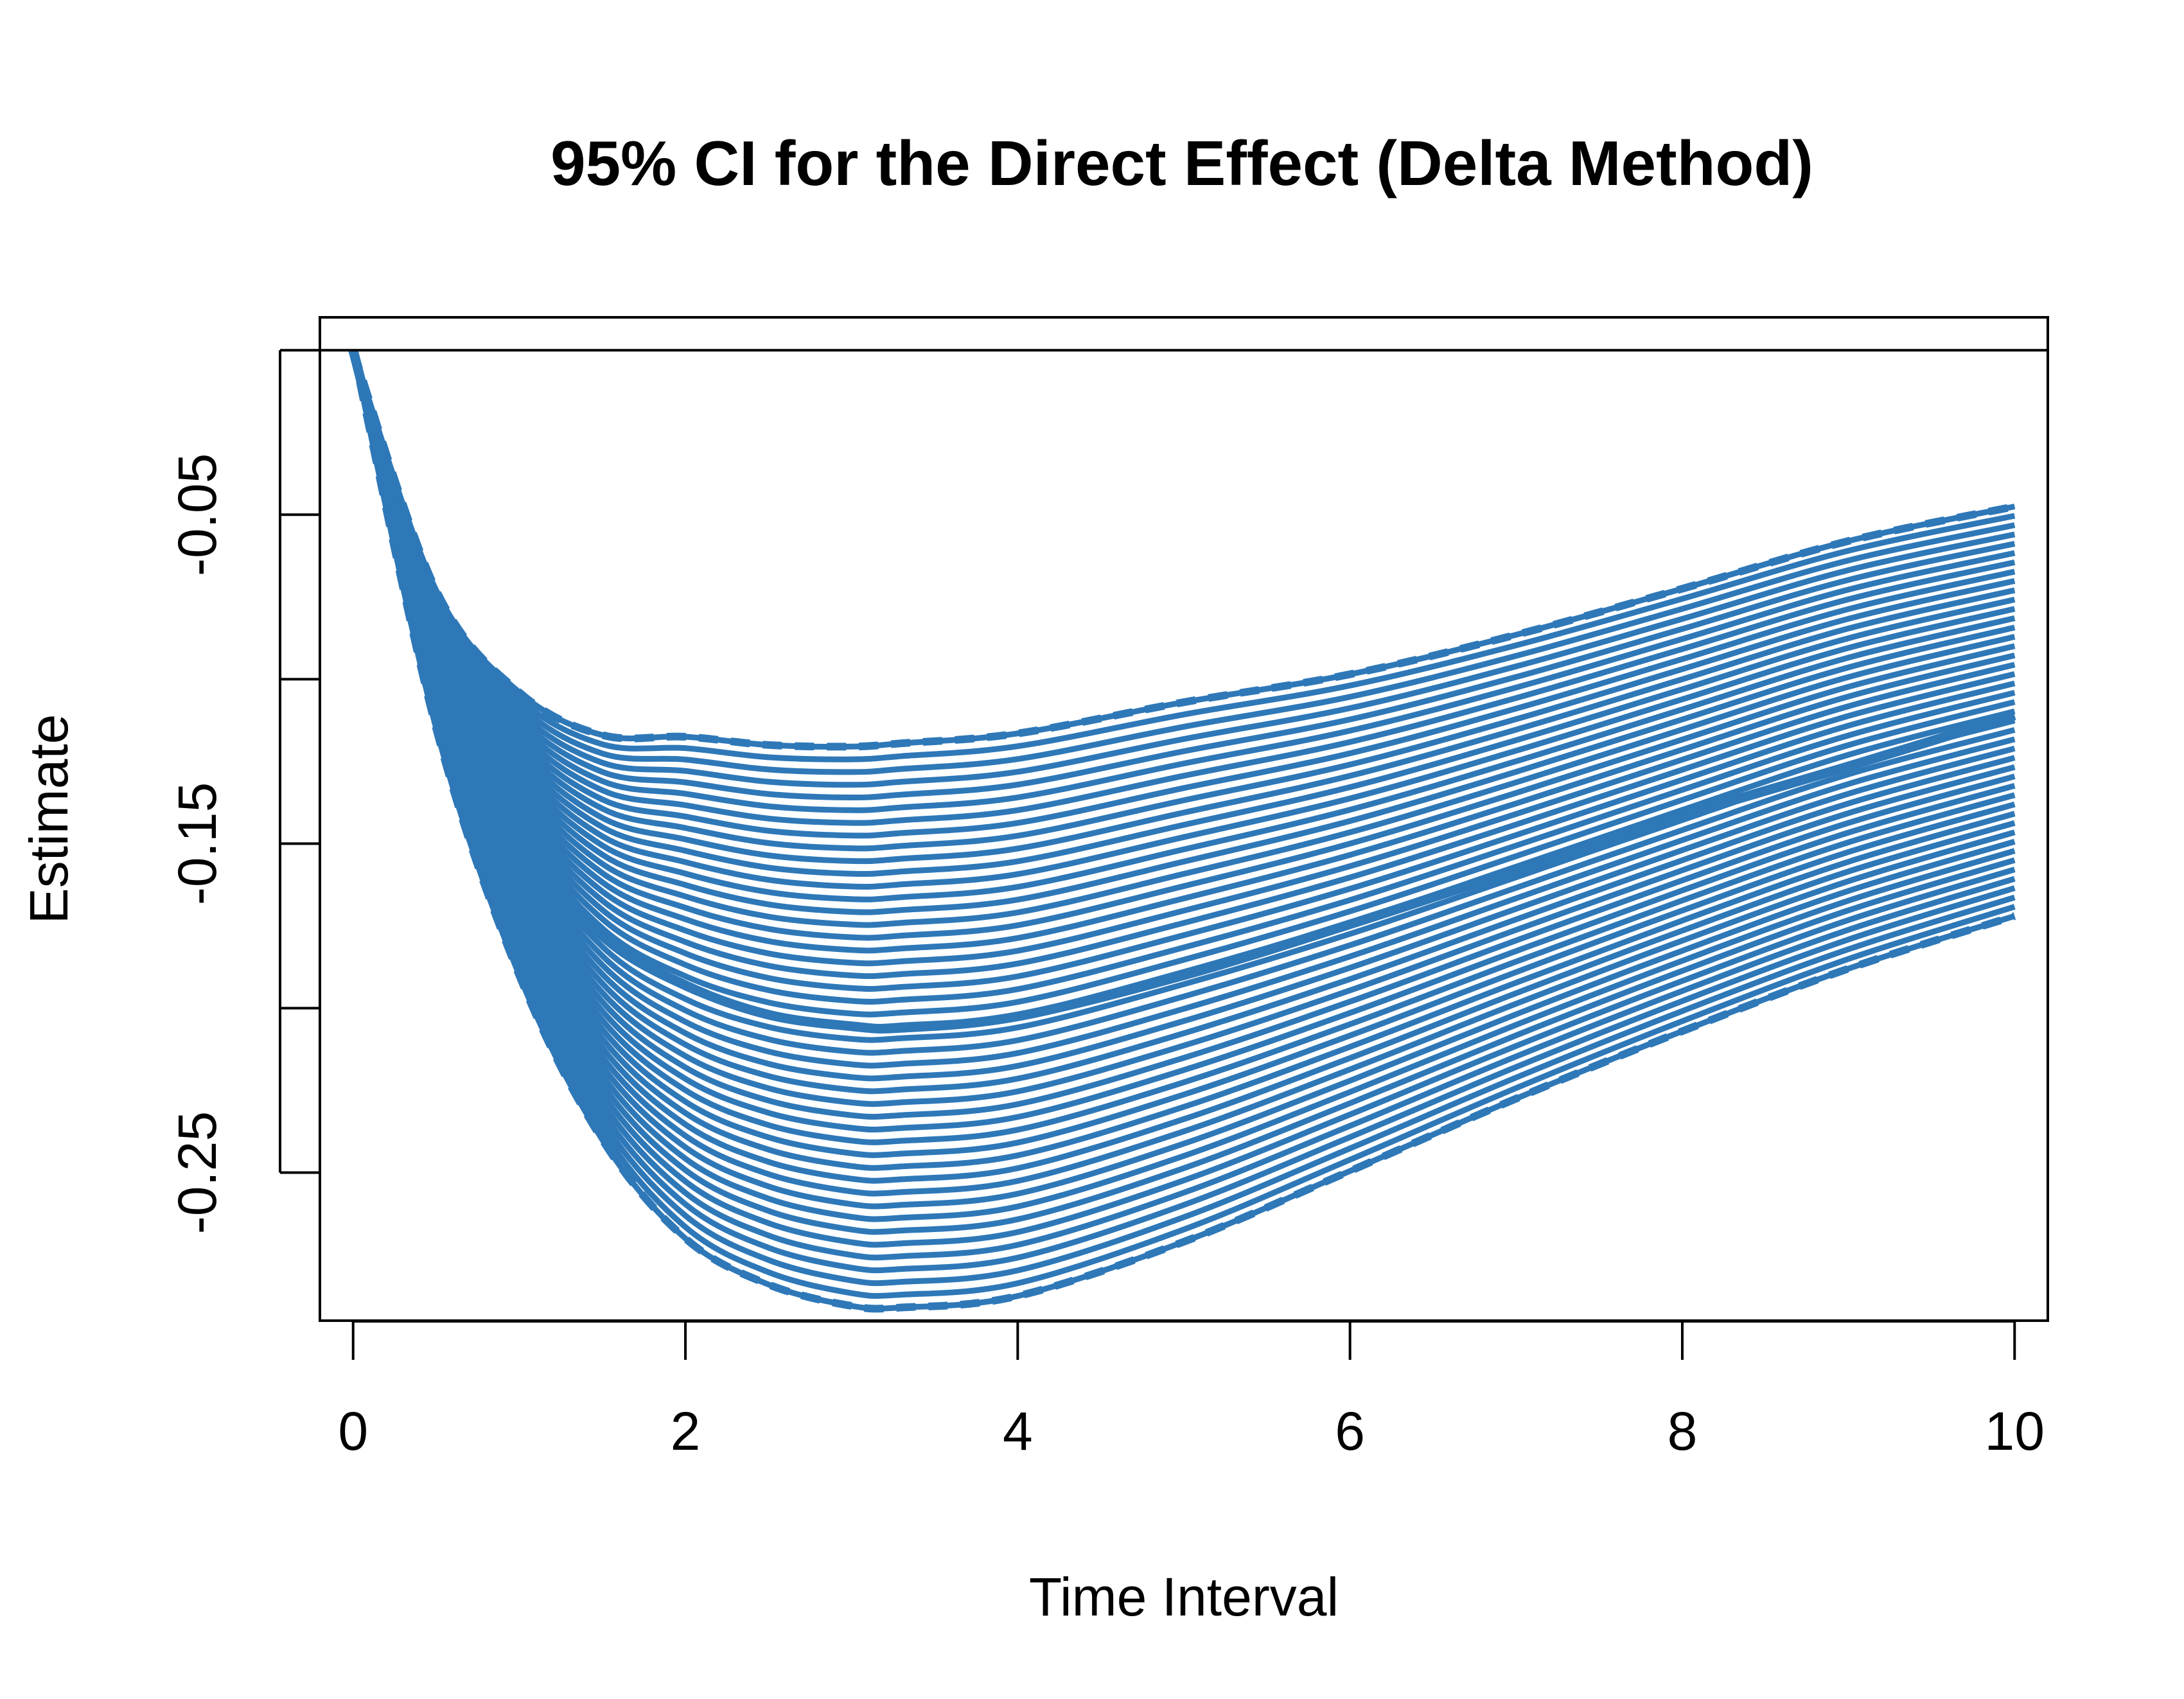 The width and height of the screenshot is (2184, 1699). I want to click on x-tick-label: 8, so click(1683, 1431).